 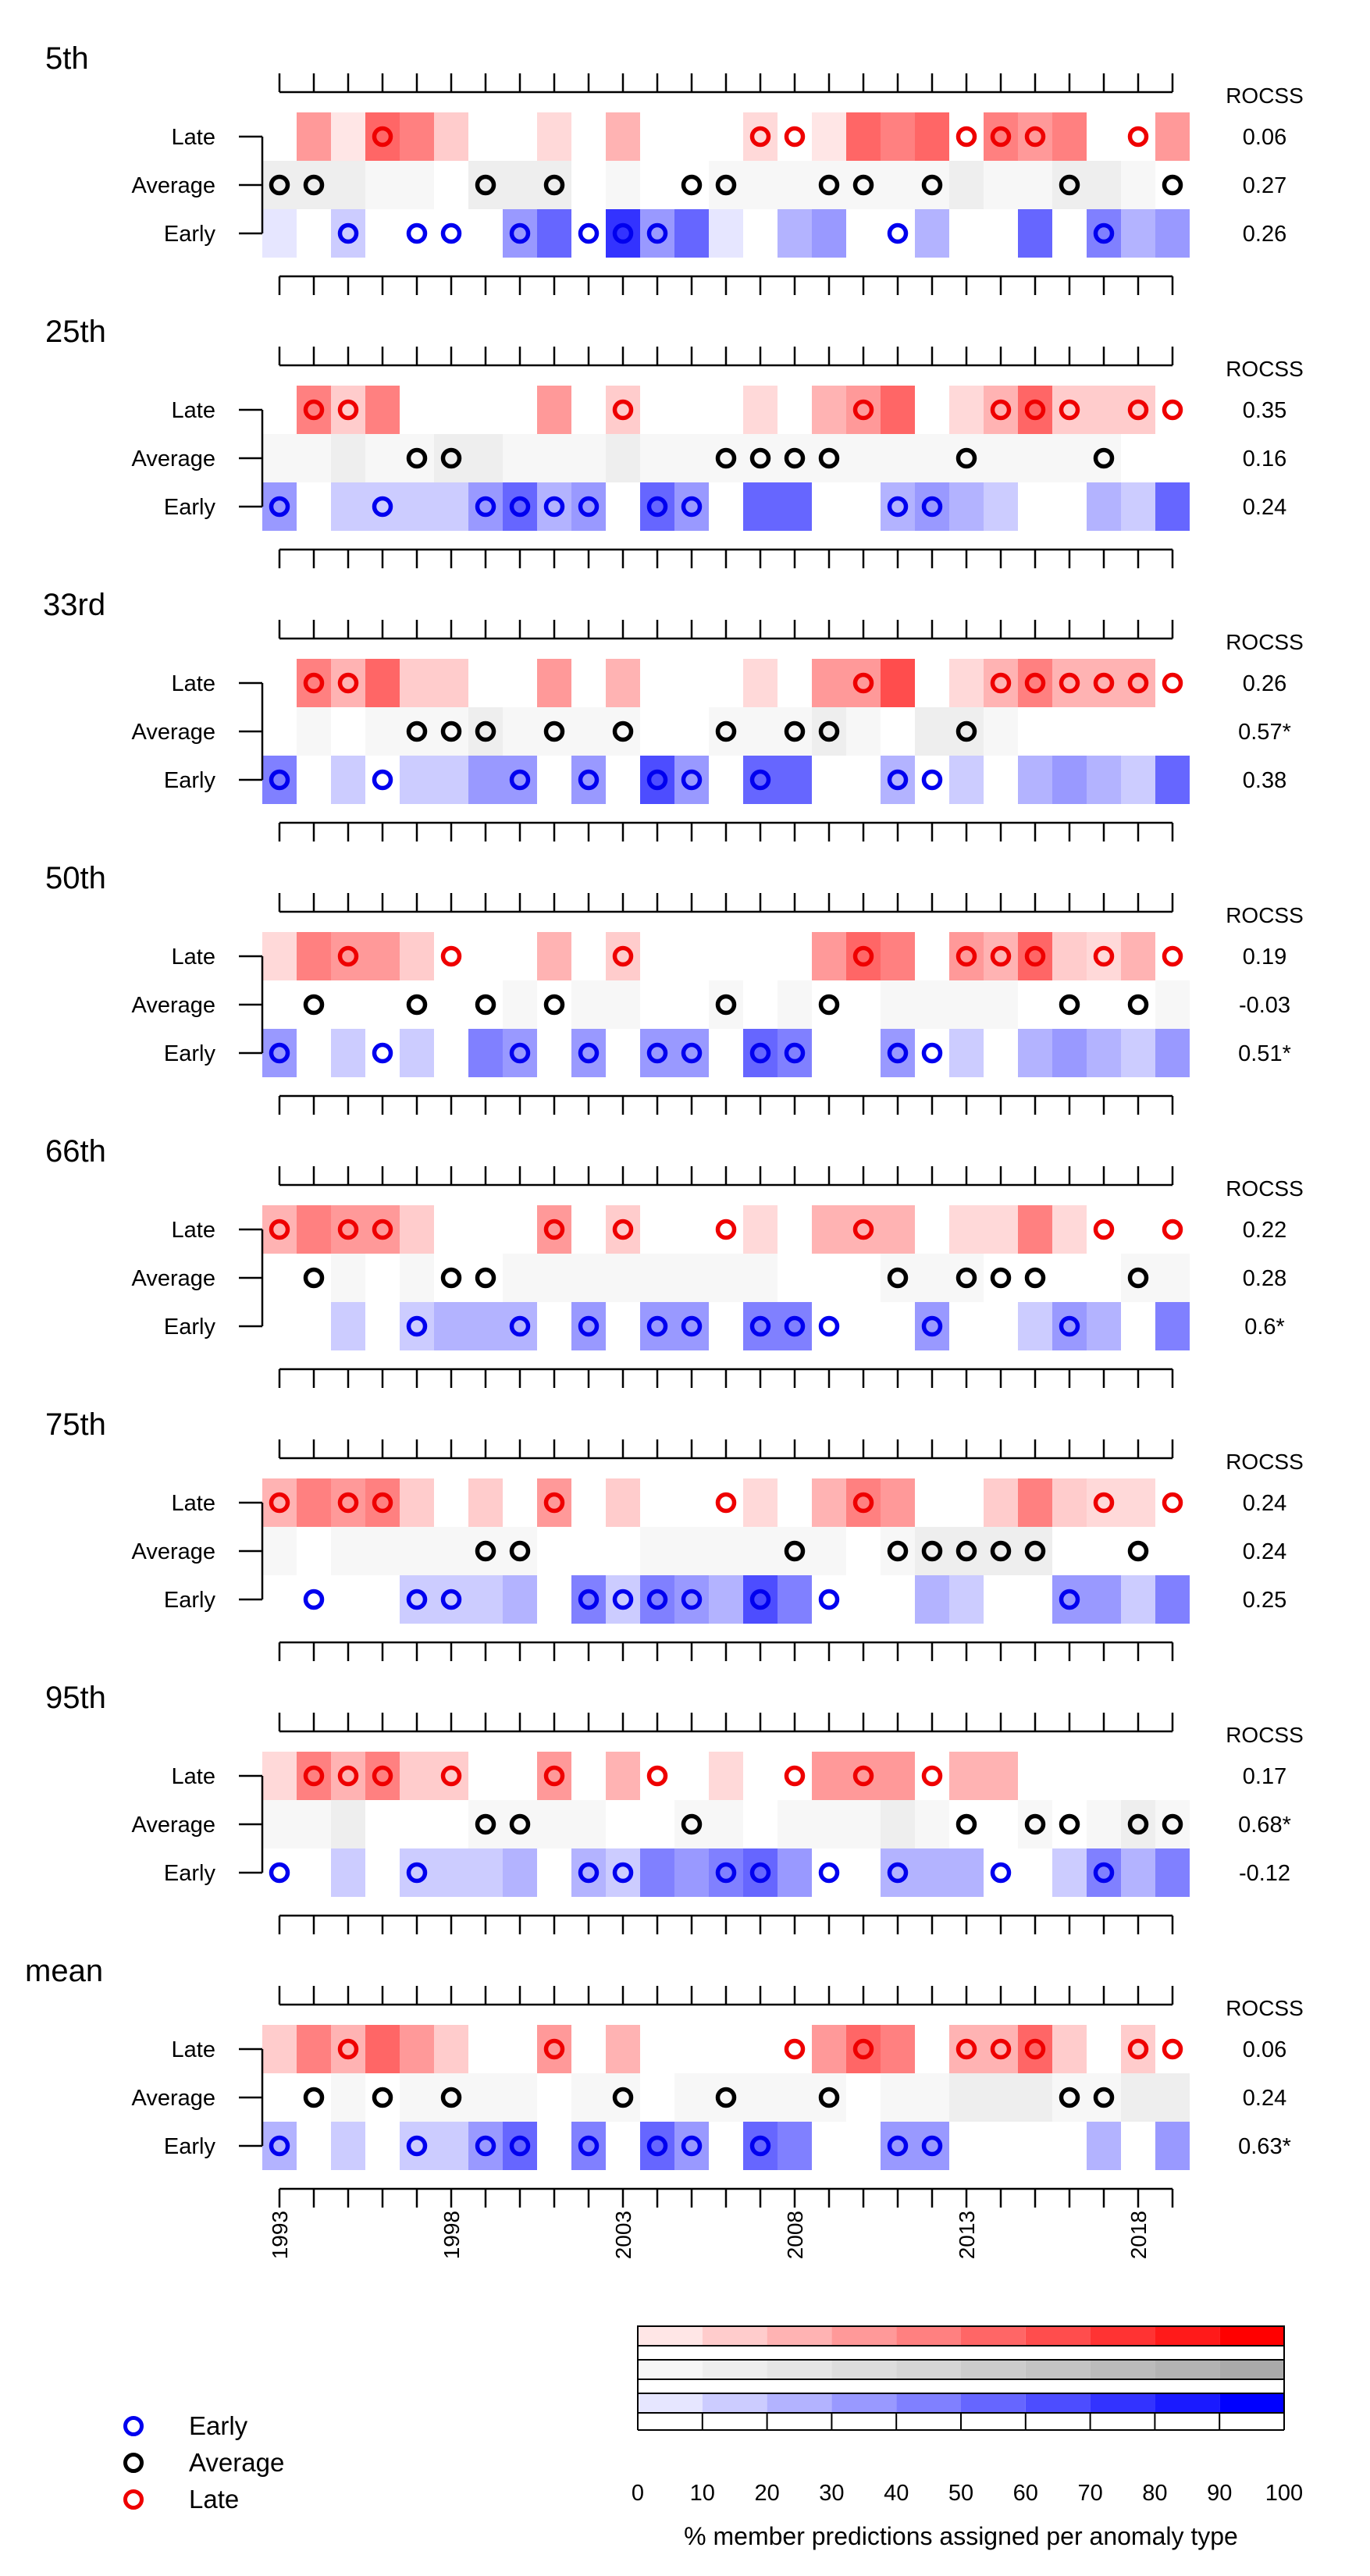 What do you see at coordinates (1219, 2493) in the screenshot?
I see `colorbar-tick-label: 90` at bounding box center [1219, 2493].